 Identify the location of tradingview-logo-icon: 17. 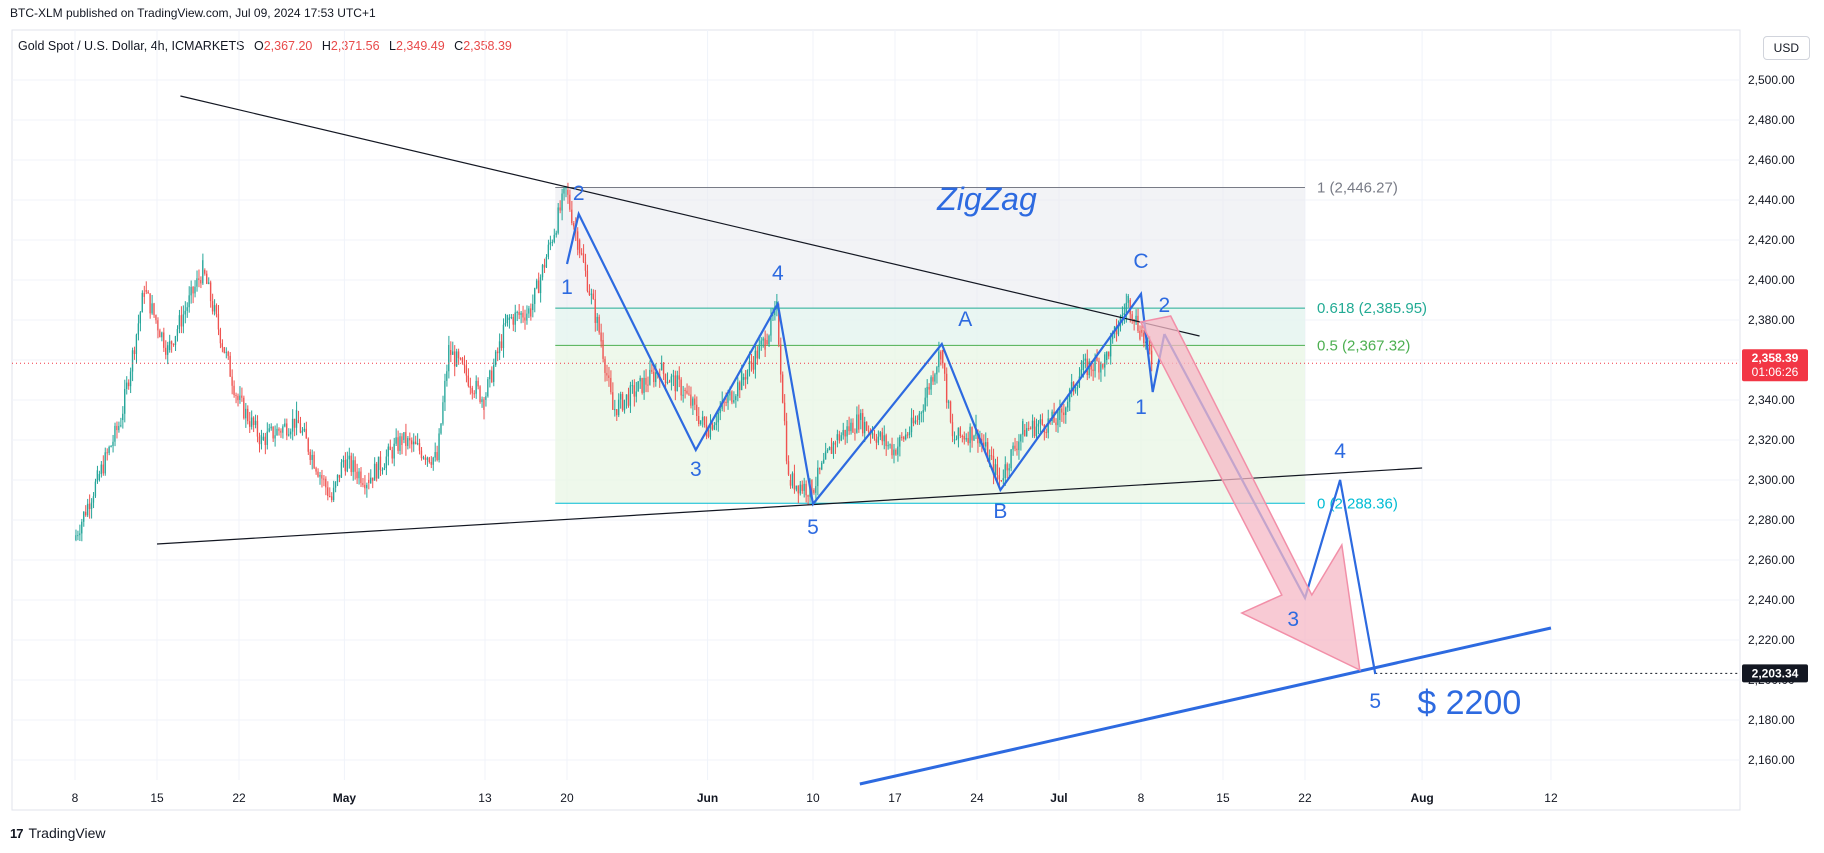
(17, 833).